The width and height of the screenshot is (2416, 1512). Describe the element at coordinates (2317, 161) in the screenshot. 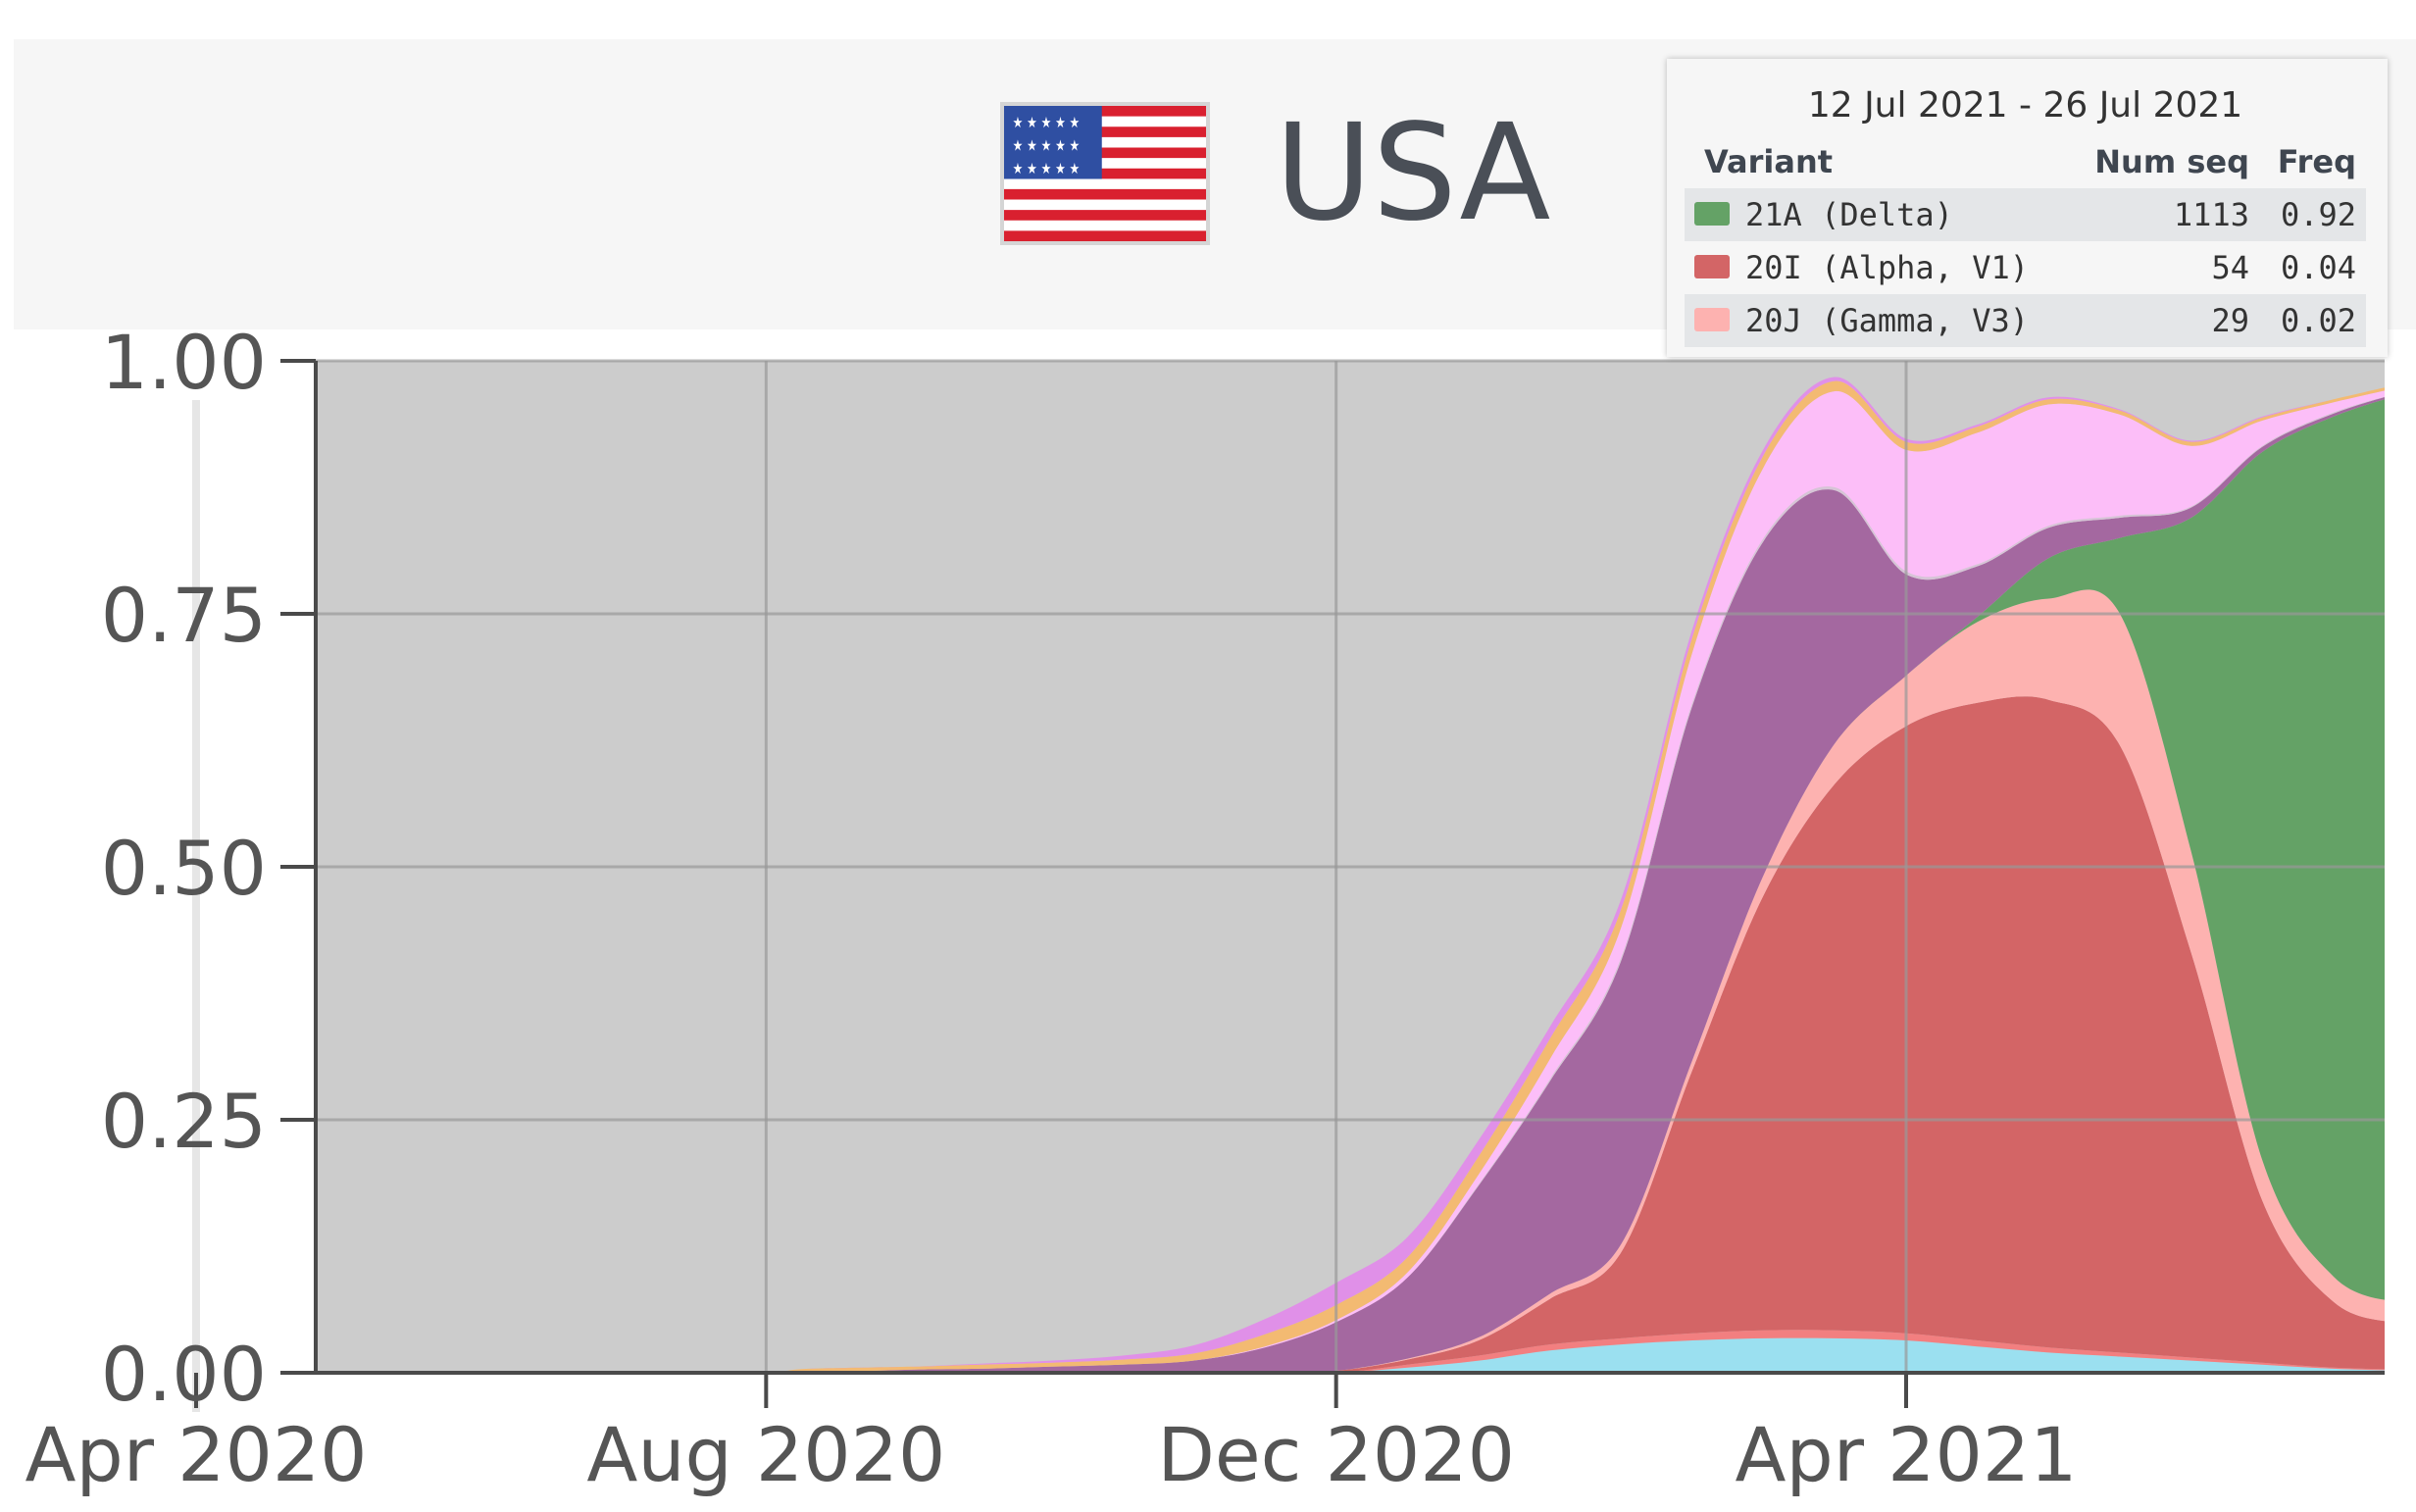

I see `column-header-freq: Freq` at that location.